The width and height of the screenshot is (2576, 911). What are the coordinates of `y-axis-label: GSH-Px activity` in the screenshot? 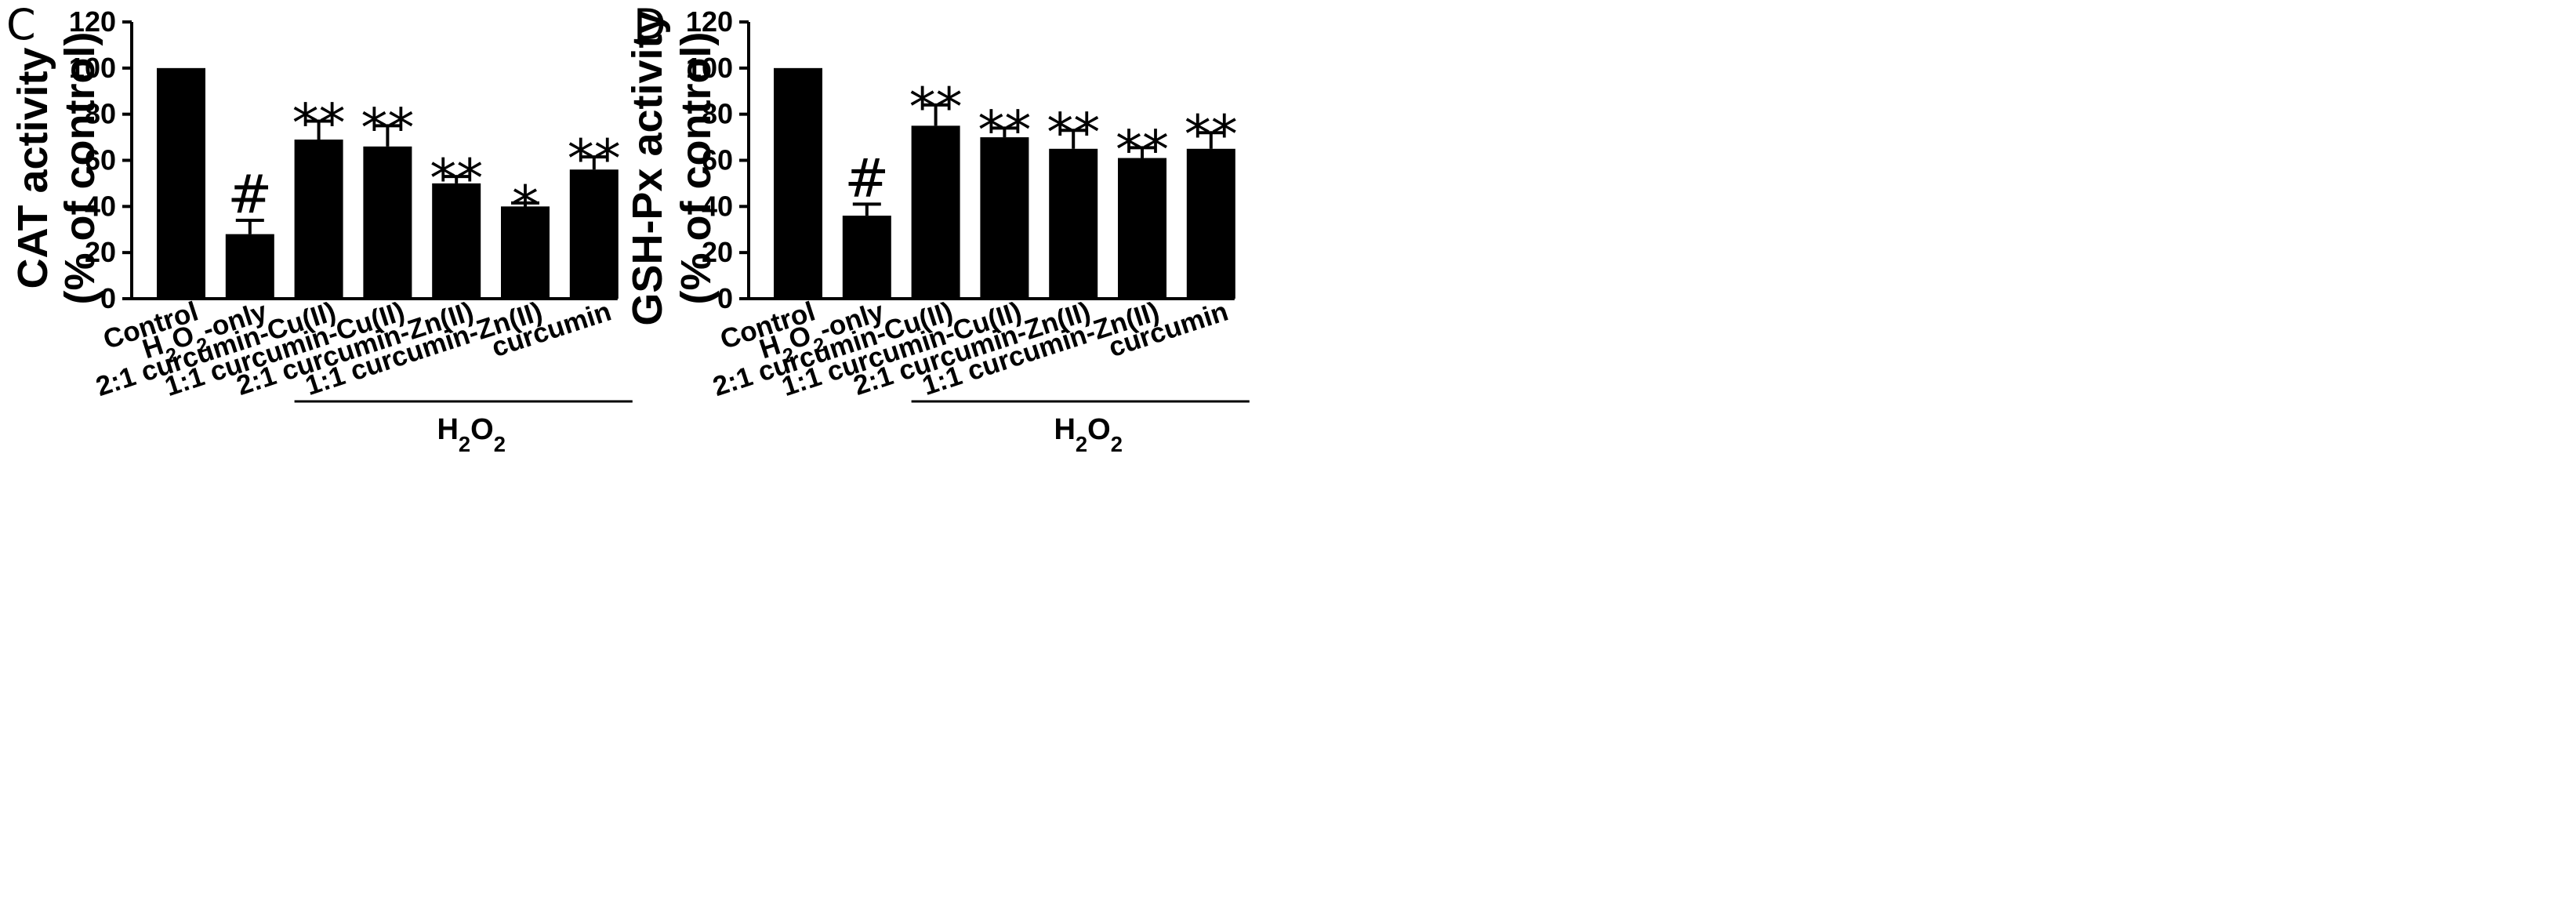 It's located at (648, 167).